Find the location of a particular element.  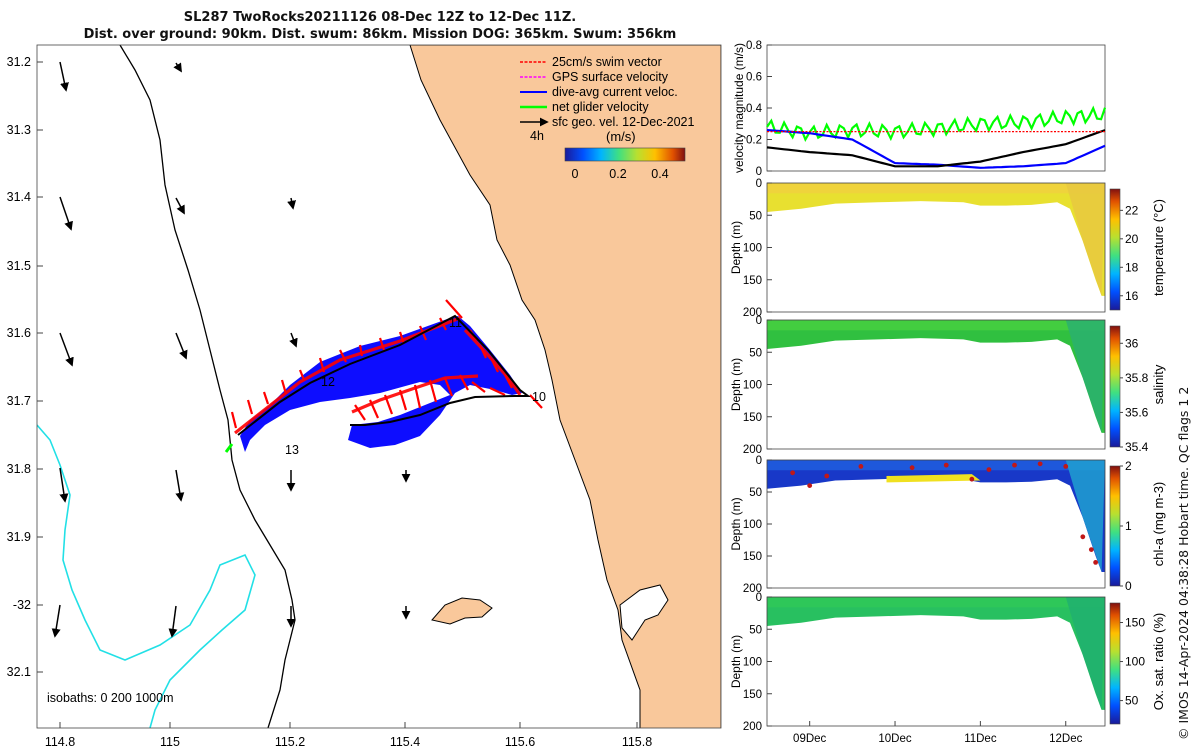

colorbar-tick-label: 100 is located at coordinates (1135, 662).